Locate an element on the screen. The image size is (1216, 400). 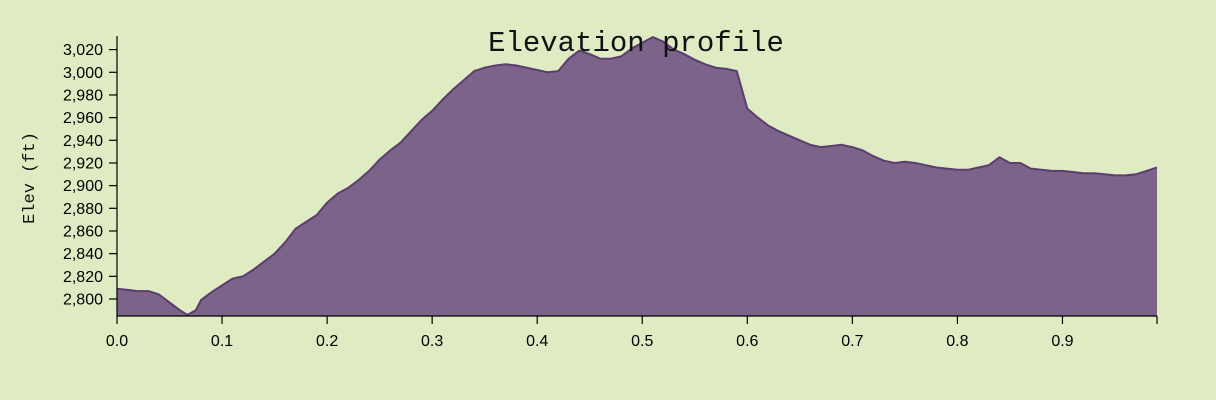
x-tick-label: 0.5 is located at coordinates (642, 341).